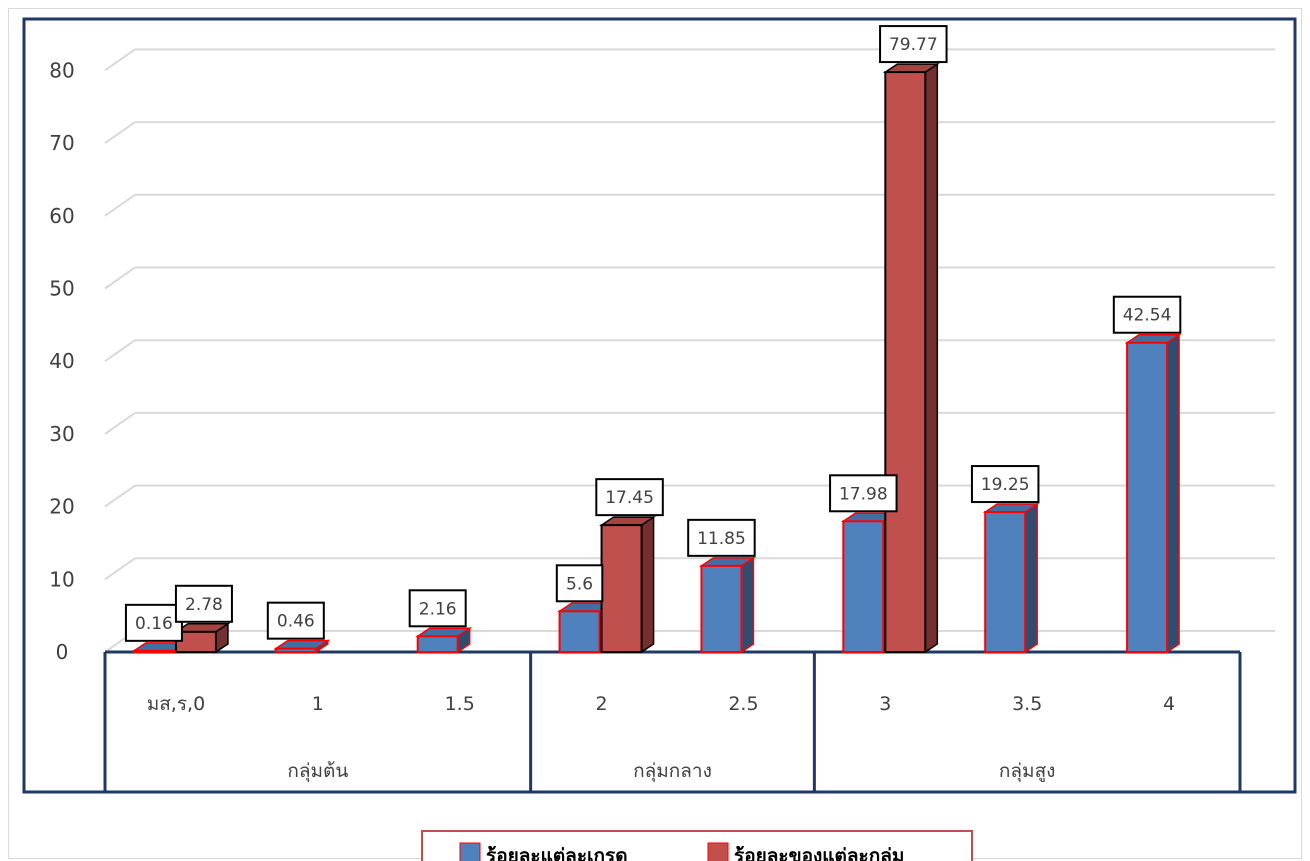  What do you see at coordinates (62, 652) in the screenshot?
I see `y-tick-label: 0` at bounding box center [62, 652].